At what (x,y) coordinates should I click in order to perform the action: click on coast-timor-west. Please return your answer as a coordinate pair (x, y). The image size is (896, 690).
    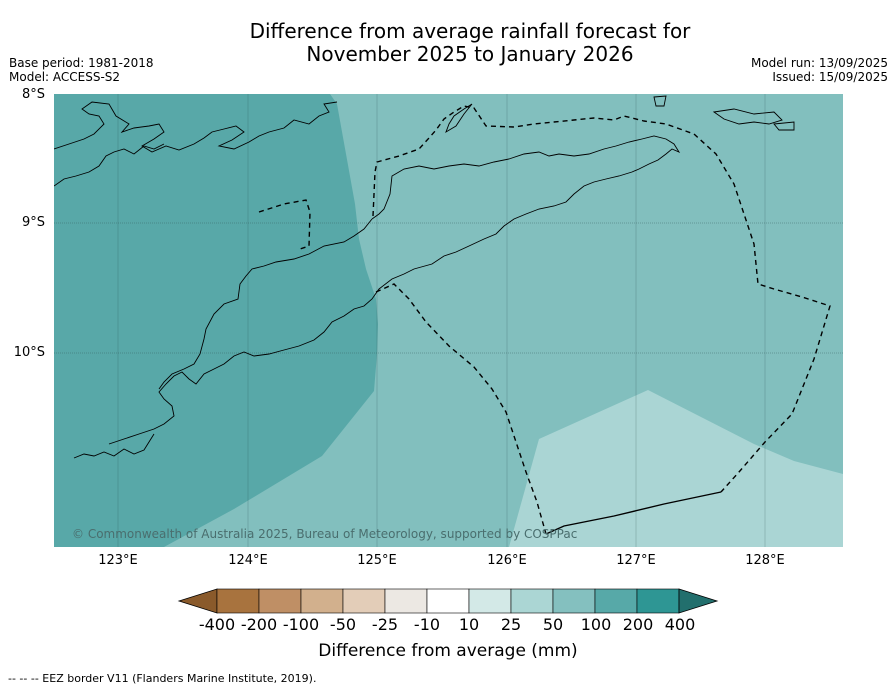
    Looking at the image, I should click on (265, 304).